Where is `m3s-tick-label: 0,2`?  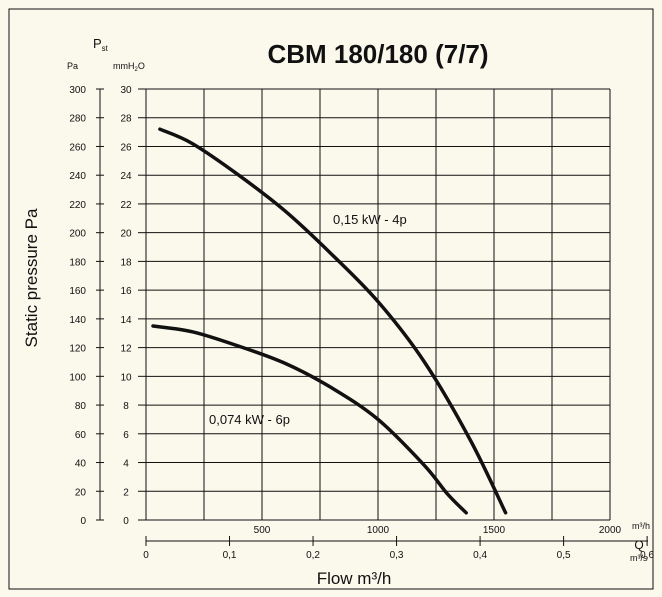 m3s-tick-label: 0,2 is located at coordinates (313, 555).